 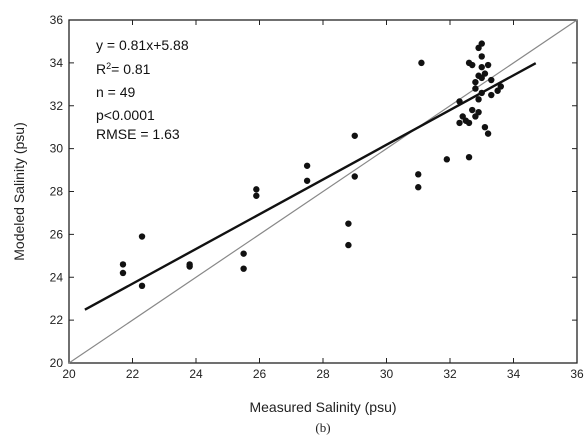 What do you see at coordinates (123, 69) in the screenshot?
I see `stat-r2: R2= 0.81` at bounding box center [123, 69].